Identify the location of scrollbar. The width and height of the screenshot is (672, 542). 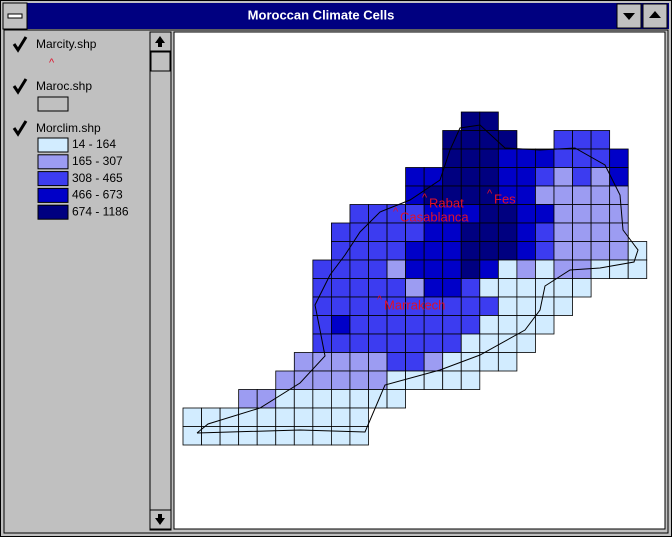
(160, 281).